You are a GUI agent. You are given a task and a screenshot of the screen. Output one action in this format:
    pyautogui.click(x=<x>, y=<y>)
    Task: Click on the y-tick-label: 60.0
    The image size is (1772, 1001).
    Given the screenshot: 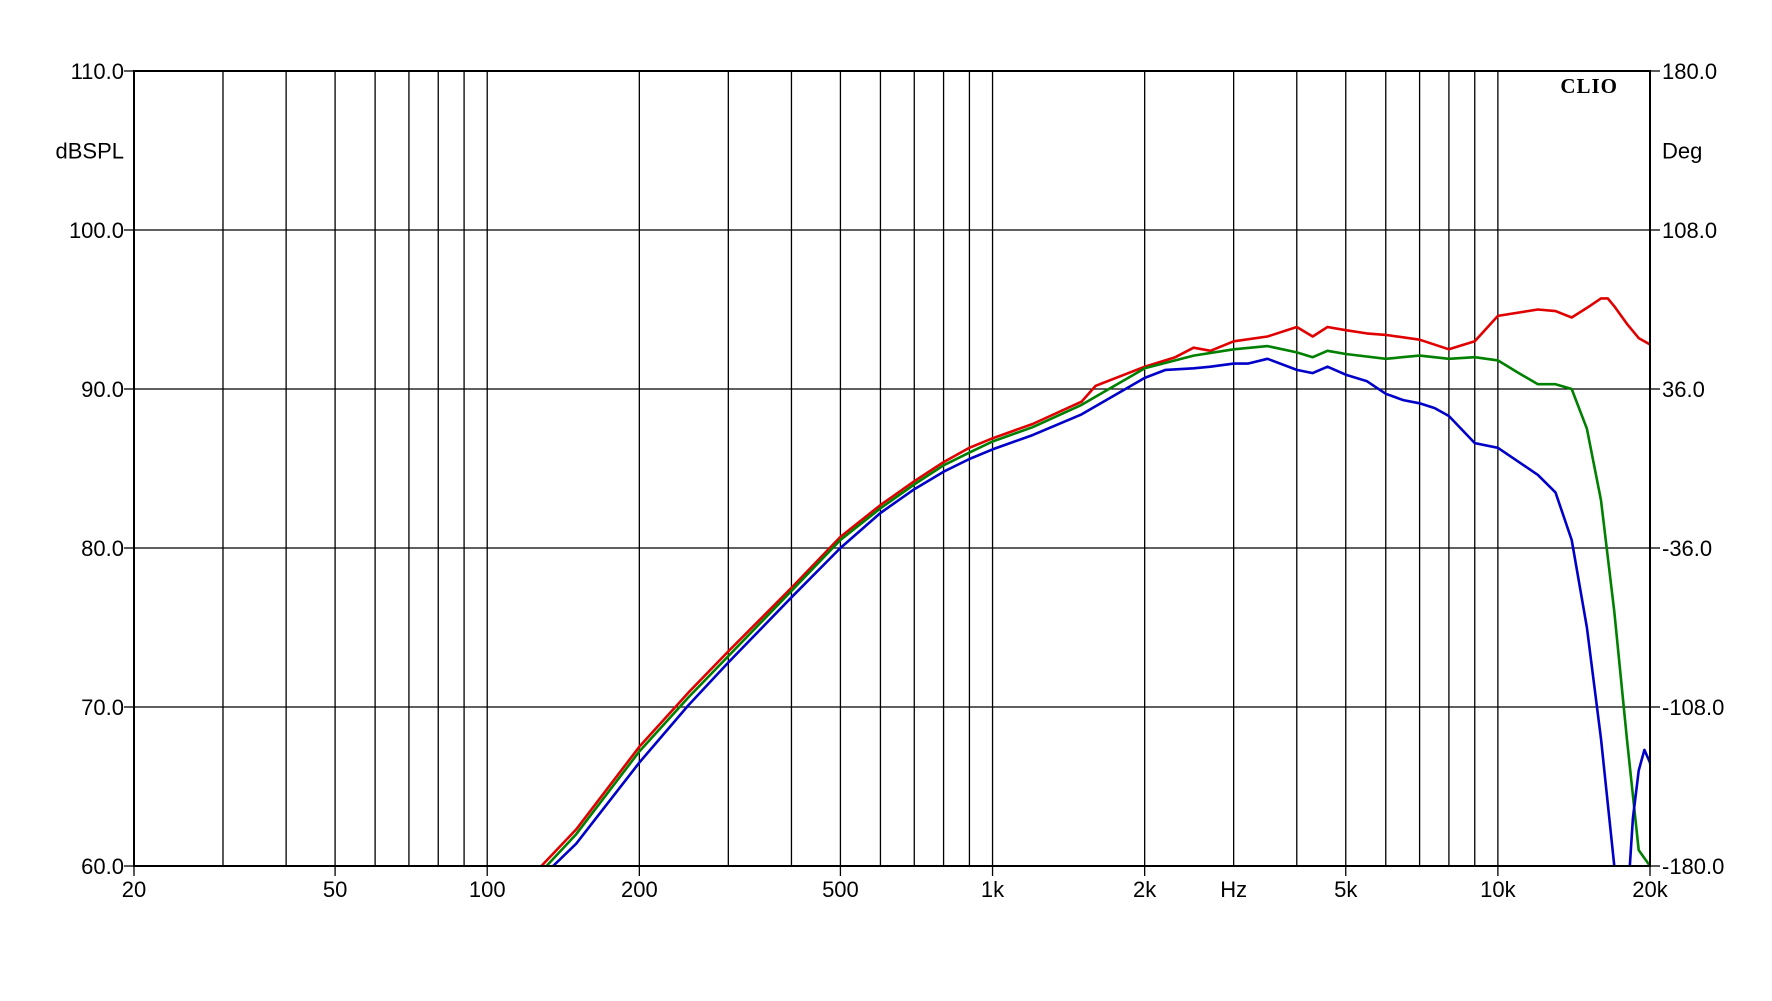 What is the action you would take?
    pyautogui.click(x=102, y=866)
    